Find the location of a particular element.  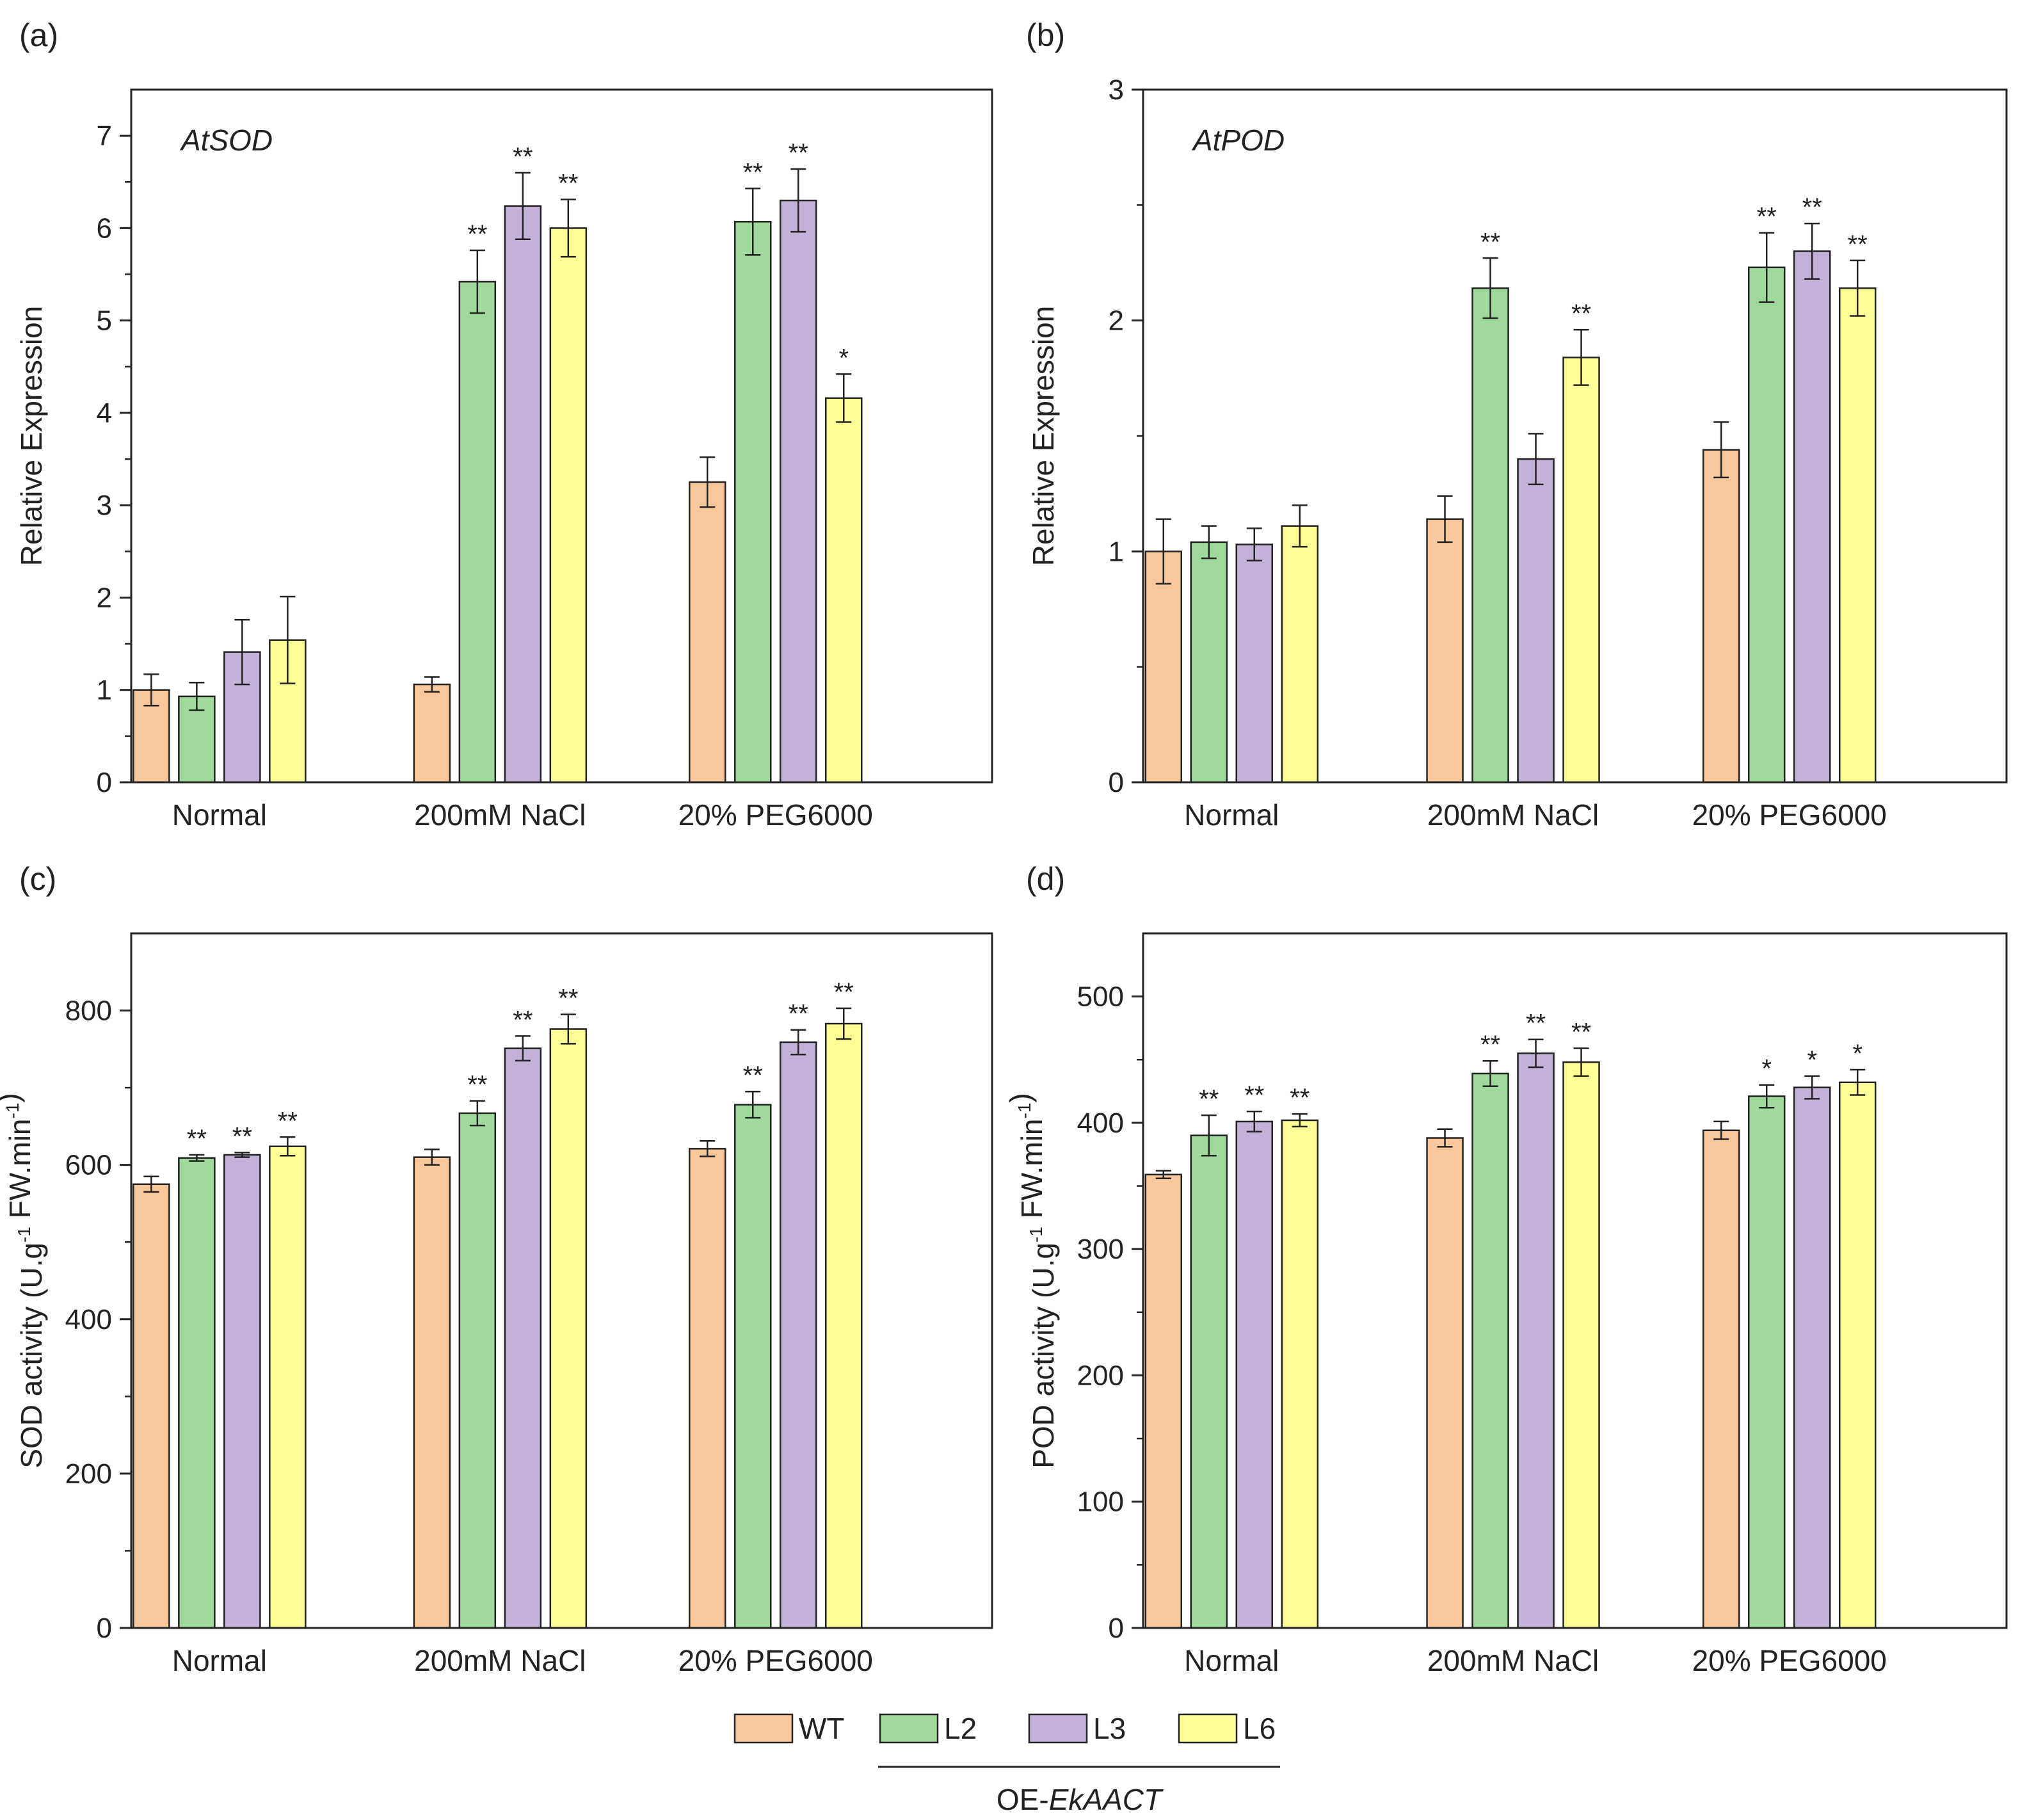

y-axis-label-part: SOD activity (U.g is located at coordinates (32, 1356).